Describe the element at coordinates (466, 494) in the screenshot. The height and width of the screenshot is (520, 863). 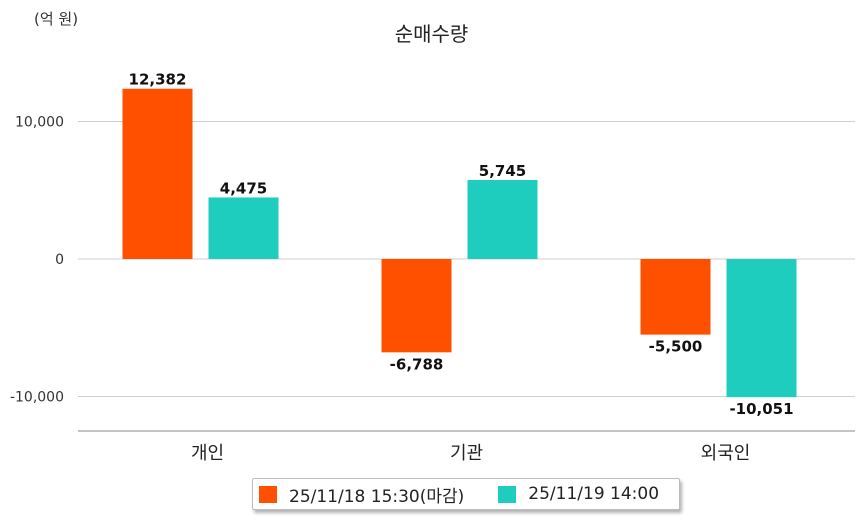
I see `chart-legend: 25/11/18 15:30(마감) 25/11/19 14:00` at that location.